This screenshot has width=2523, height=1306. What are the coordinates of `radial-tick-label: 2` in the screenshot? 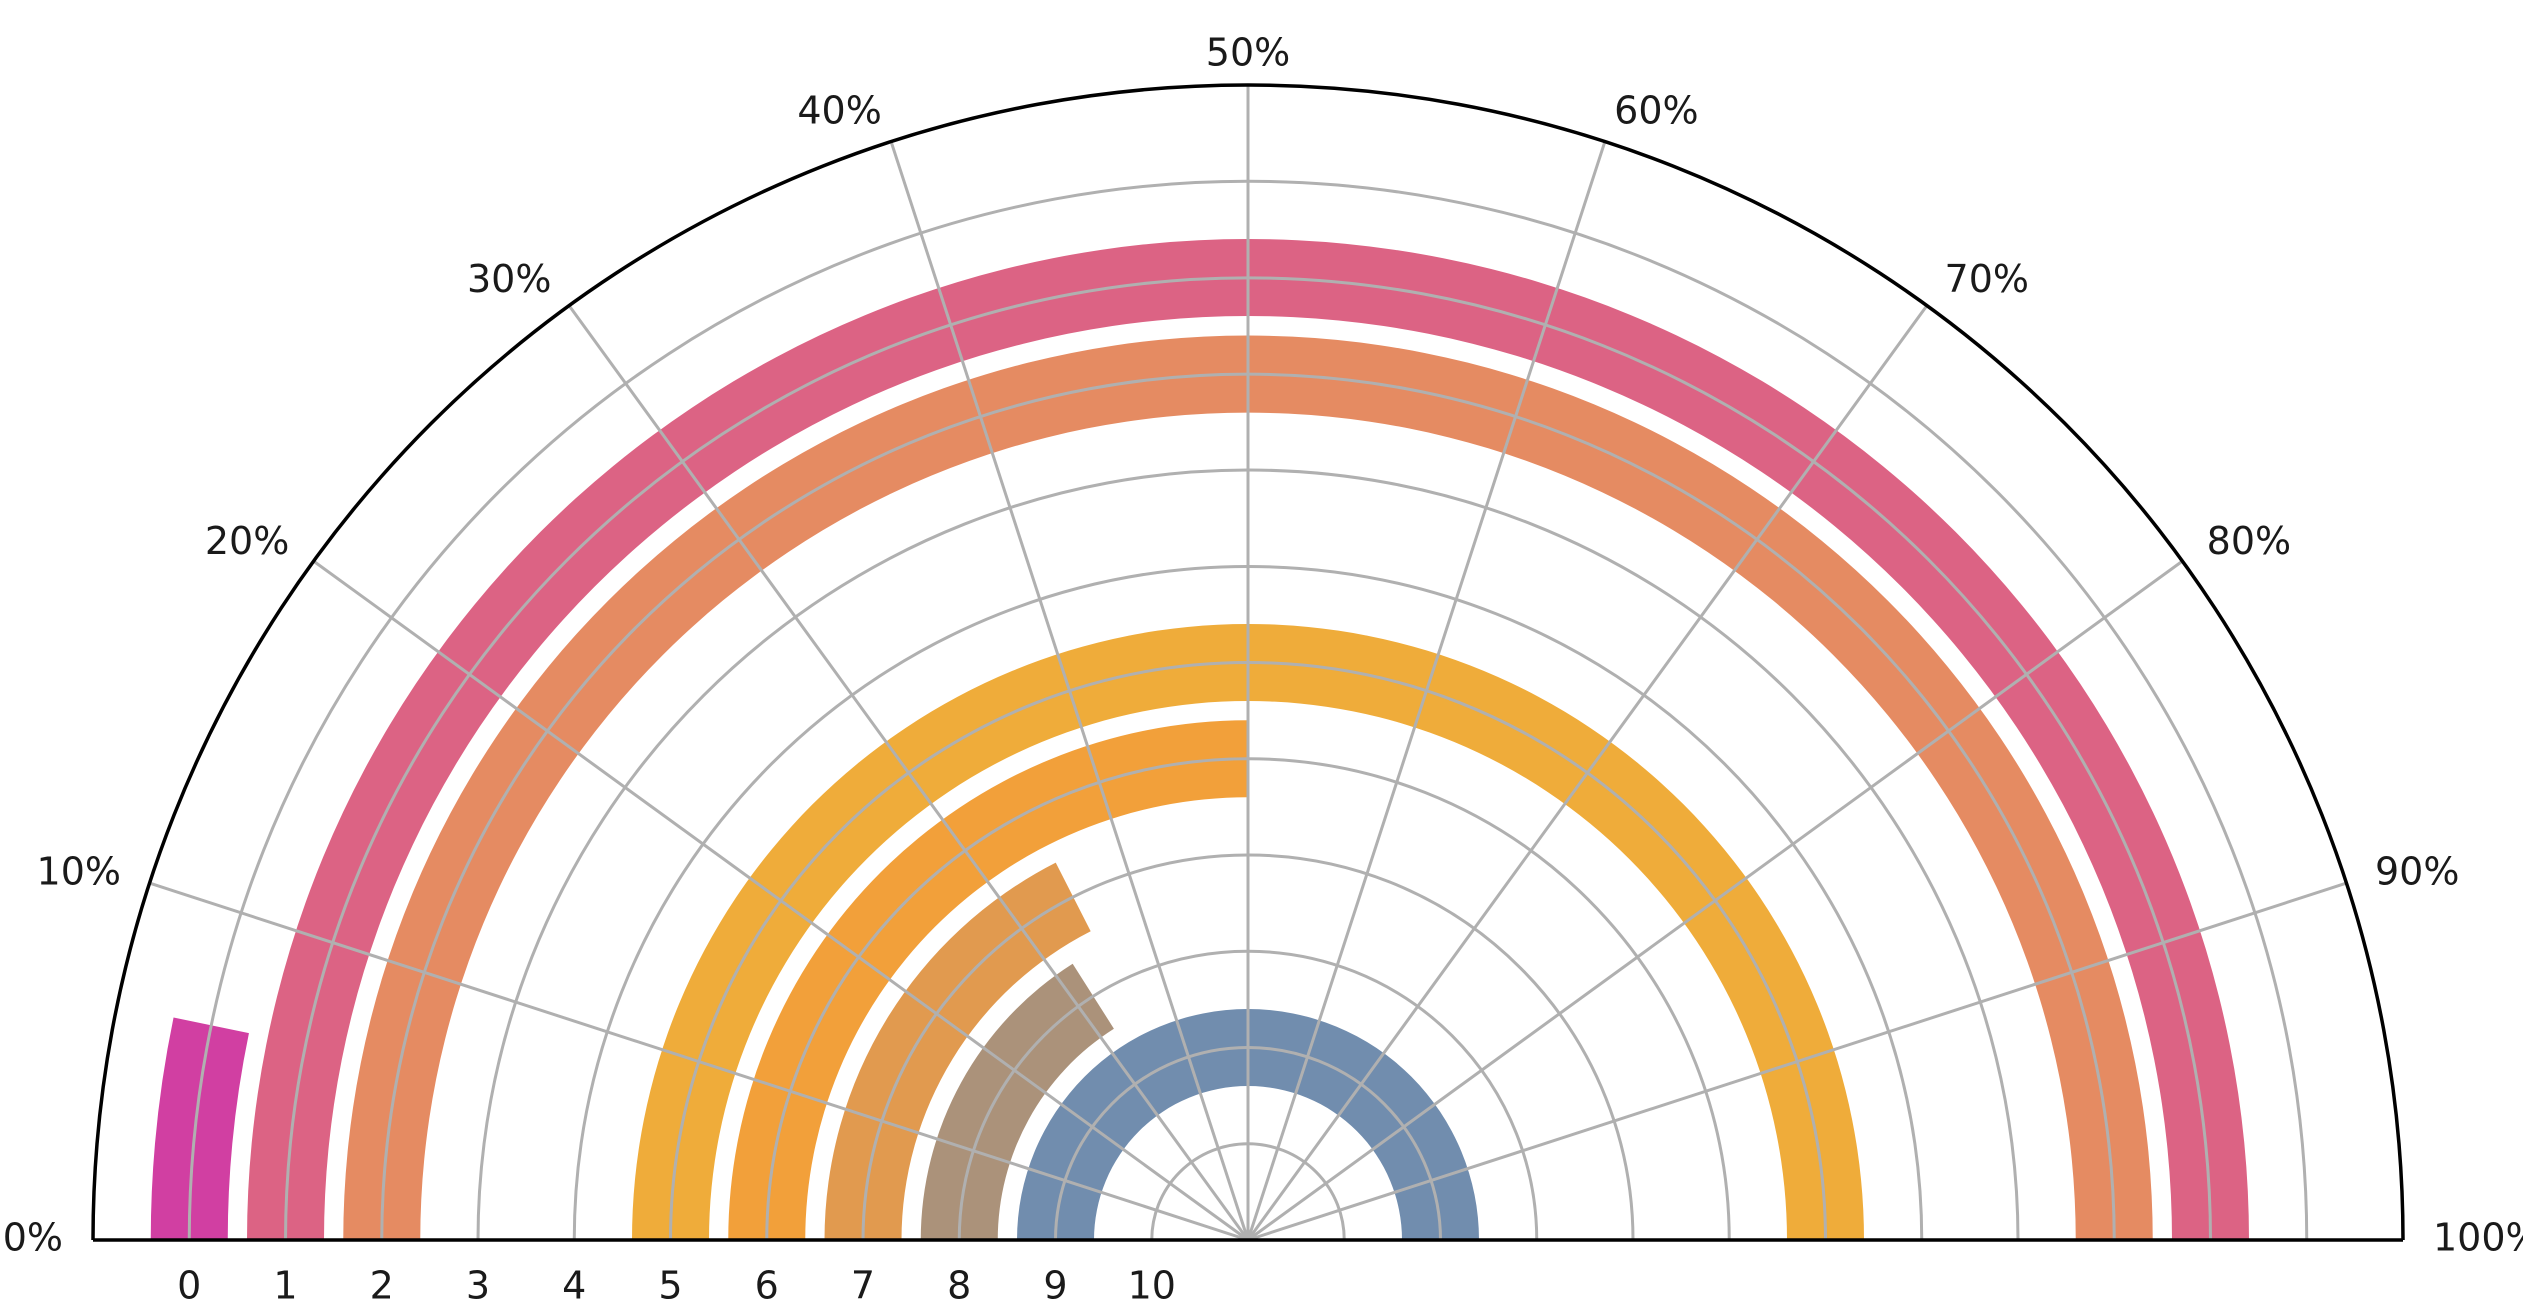 It's located at (382, 1285).